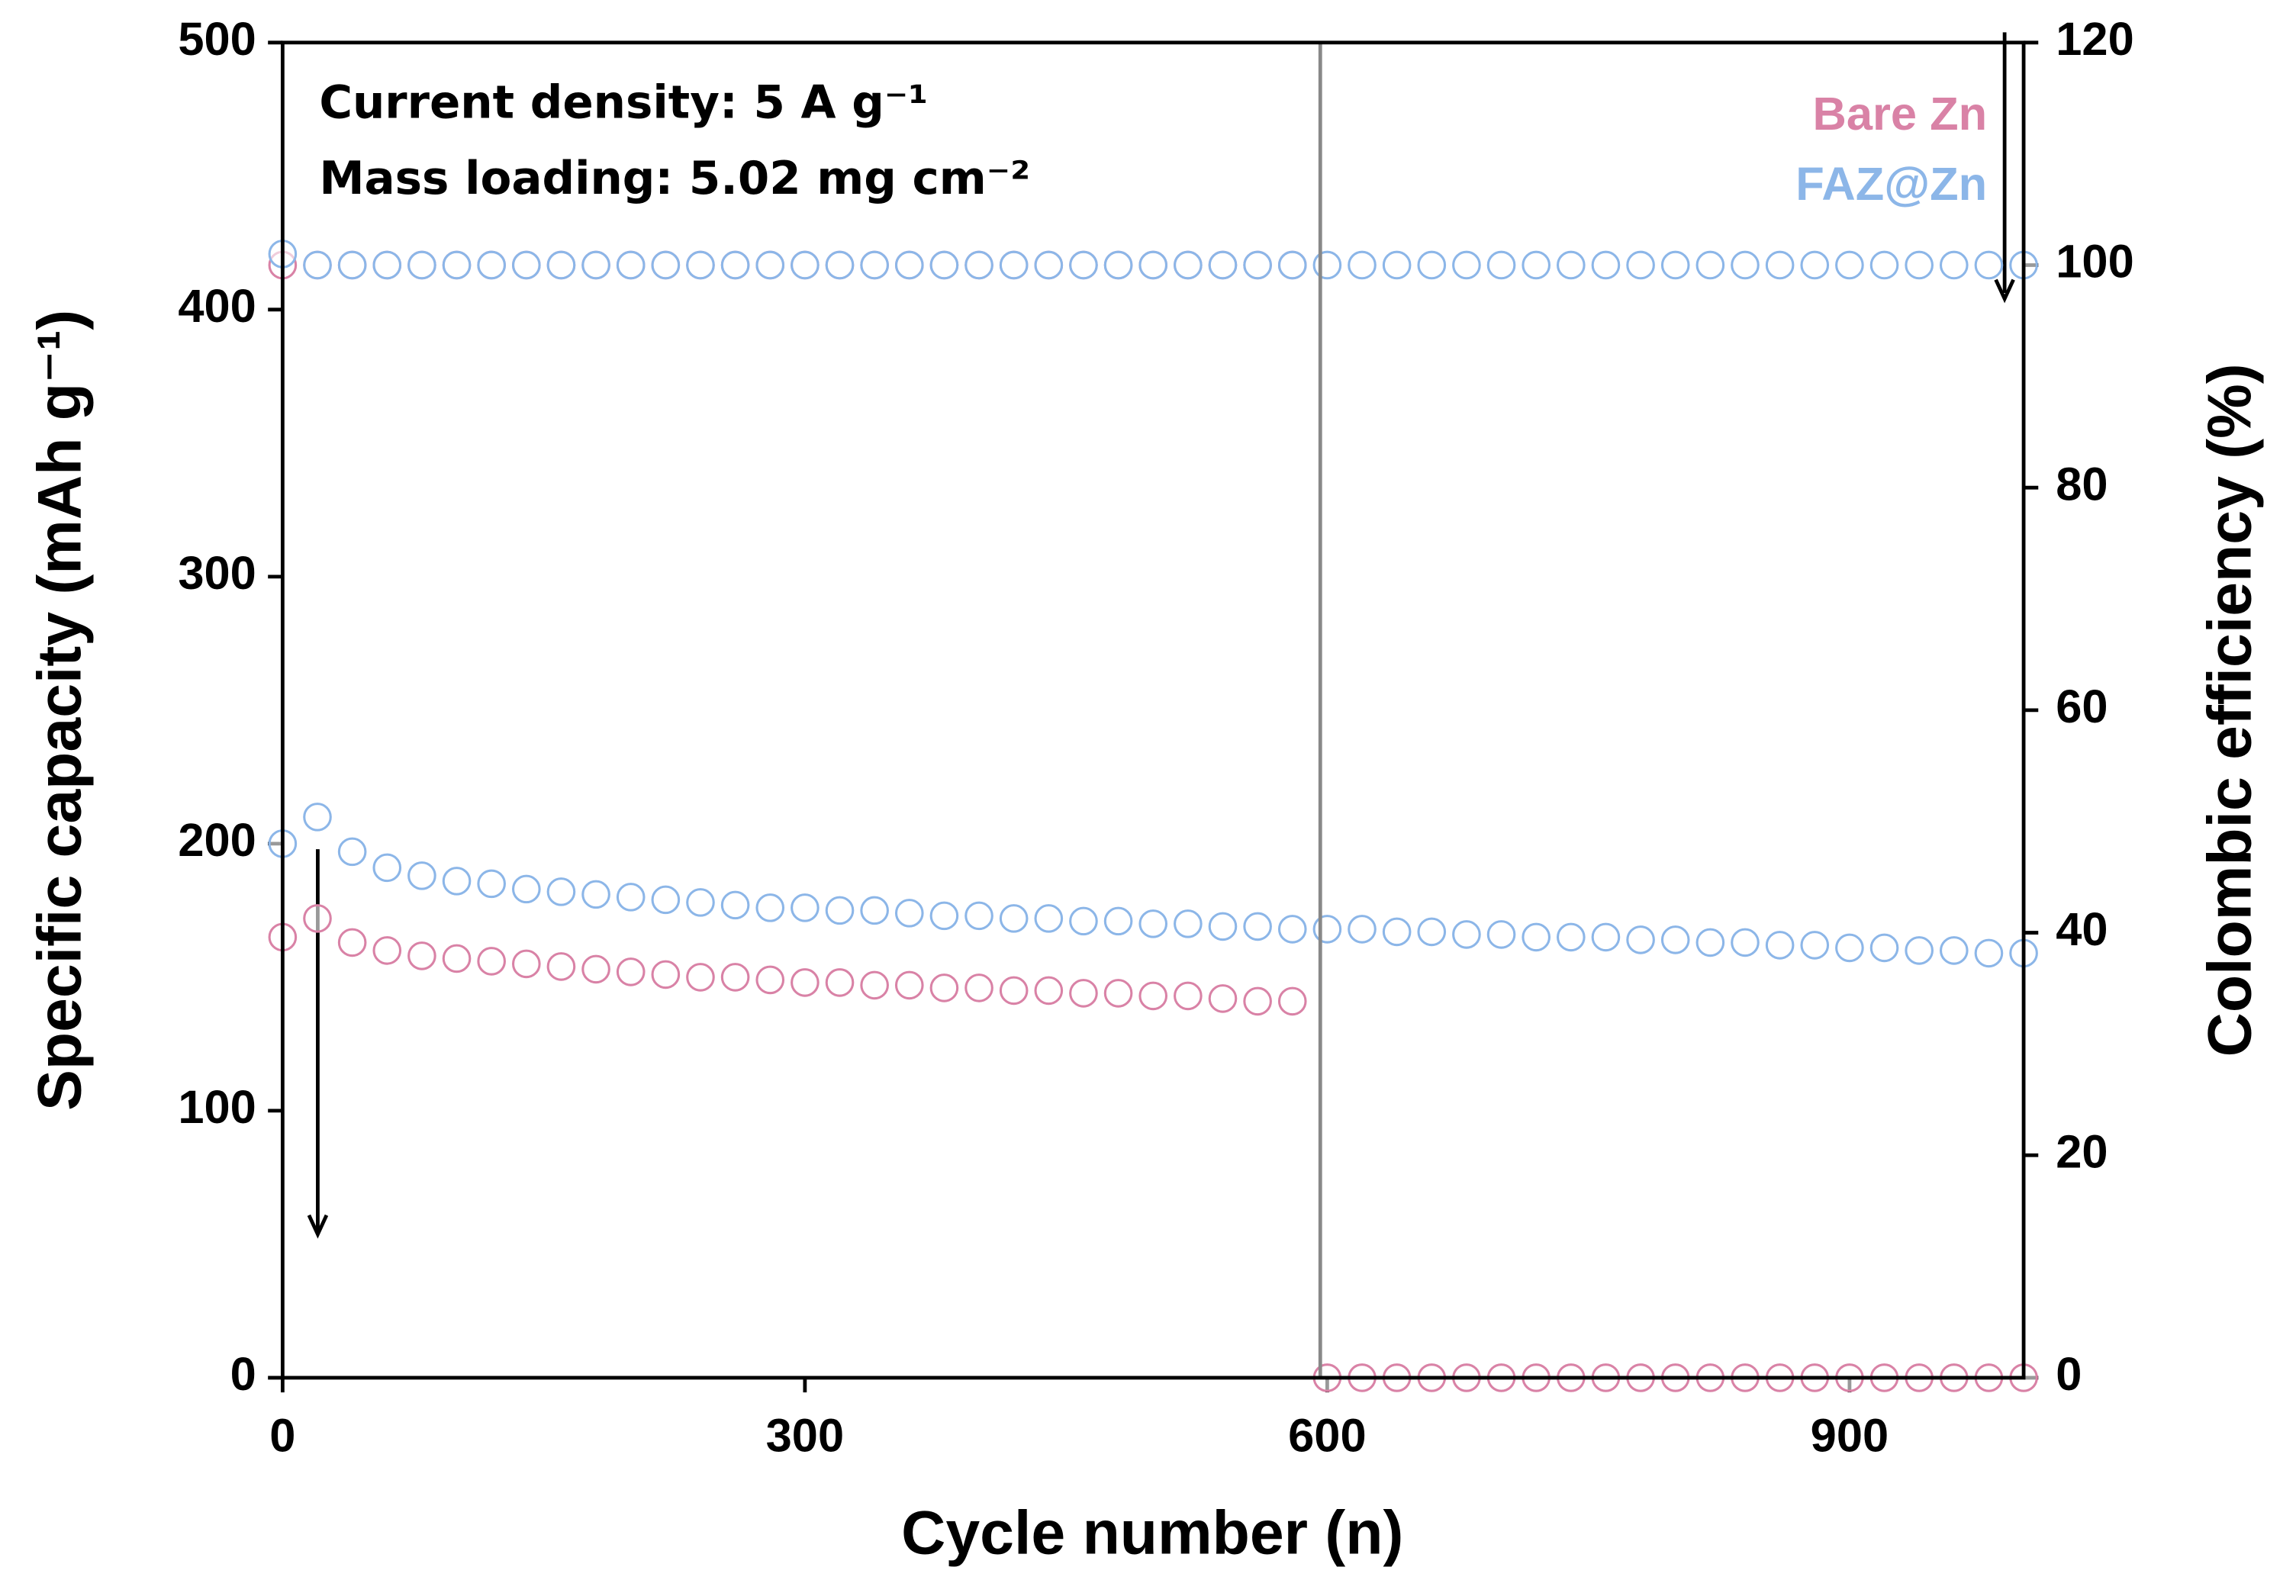  What do you see at coordinates (2230, 710) in the screenshot?
I see `y2-axis-title: Colombic efficiency (%)` at bounding box center [2230, 710].